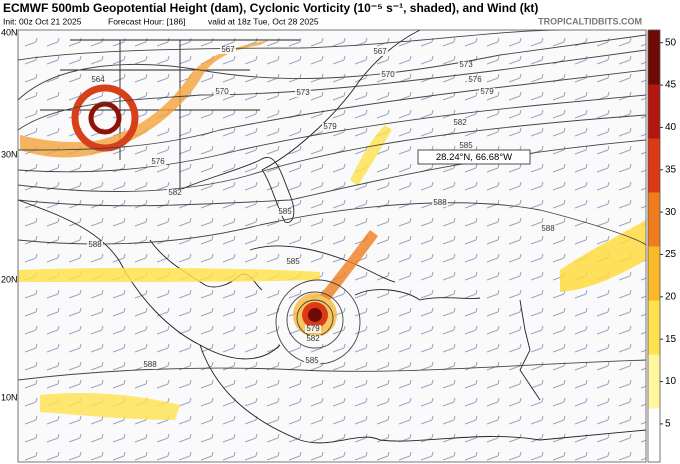 The width and height of the screenshot is (680, 464). Describe the element at coordinates (671, 169) in the screenshot. I see `colorbar-tick-label: 35` at that location.